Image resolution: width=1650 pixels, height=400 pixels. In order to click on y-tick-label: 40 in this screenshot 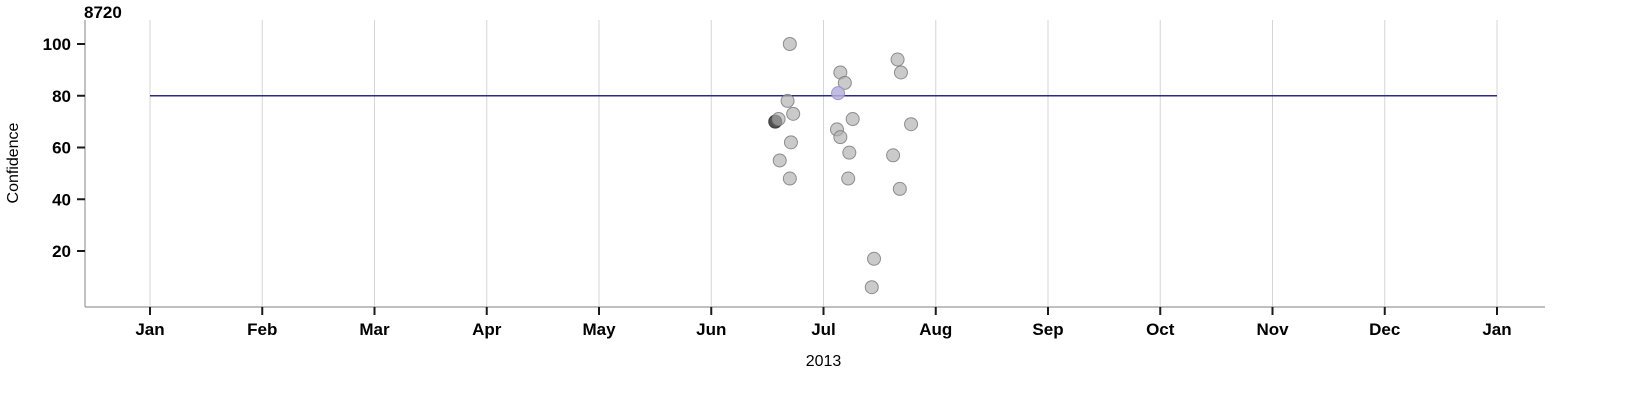, I will do `click(61, 199)`.